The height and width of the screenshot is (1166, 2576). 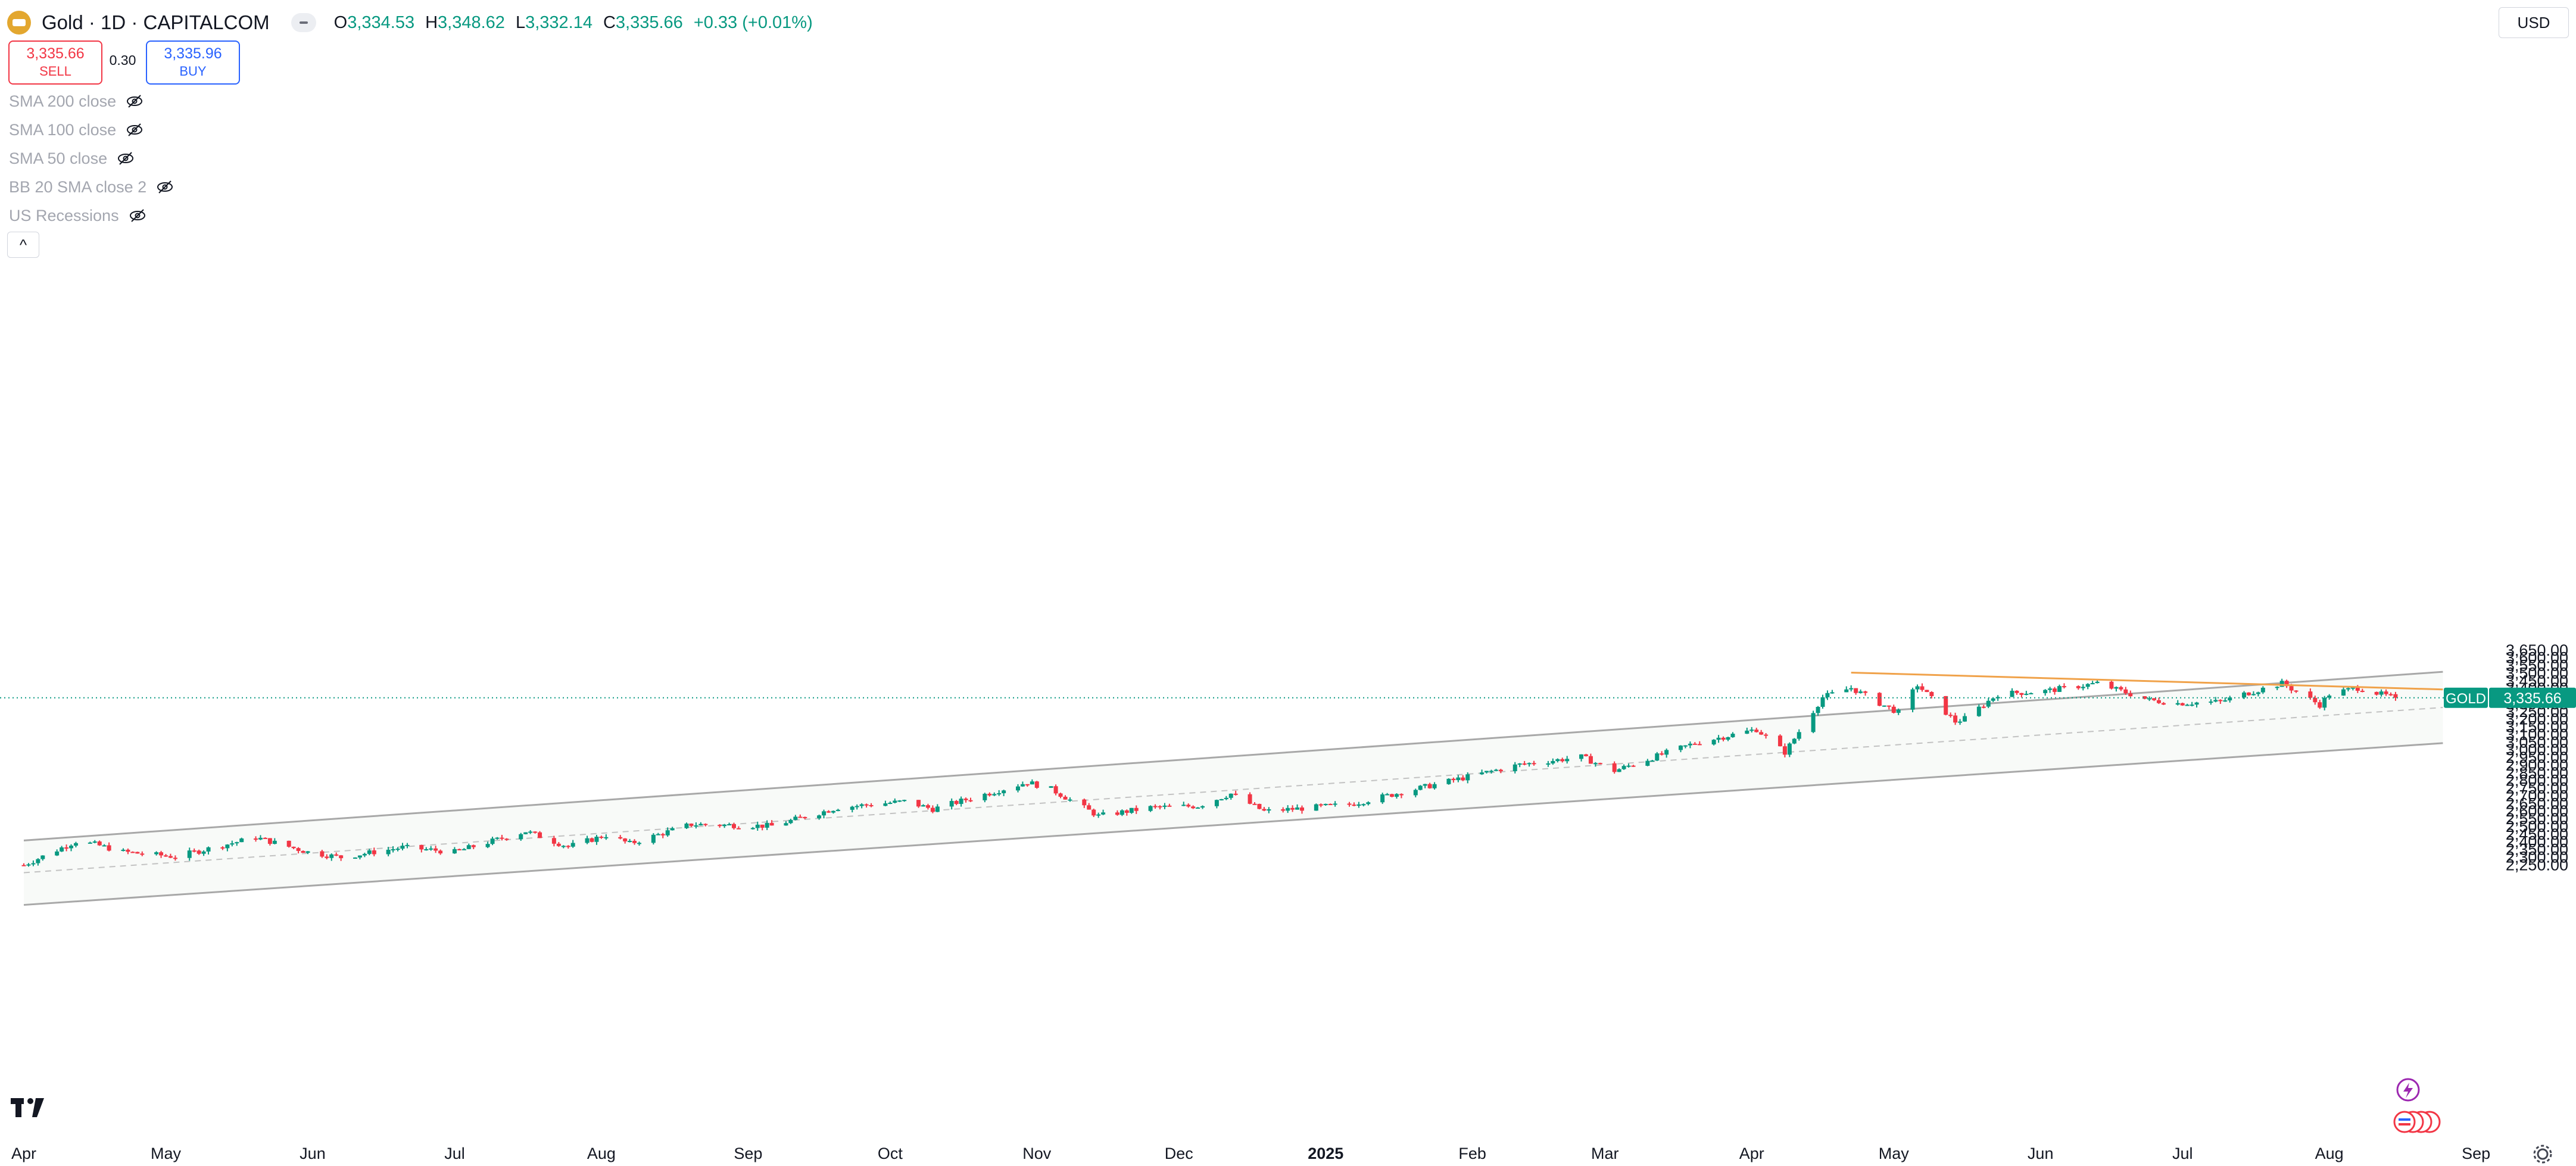 What do you see at coordinates (2534, 23) in the screenshot?
I see `currency-selector: USD` at bounding box center [2534, 23].